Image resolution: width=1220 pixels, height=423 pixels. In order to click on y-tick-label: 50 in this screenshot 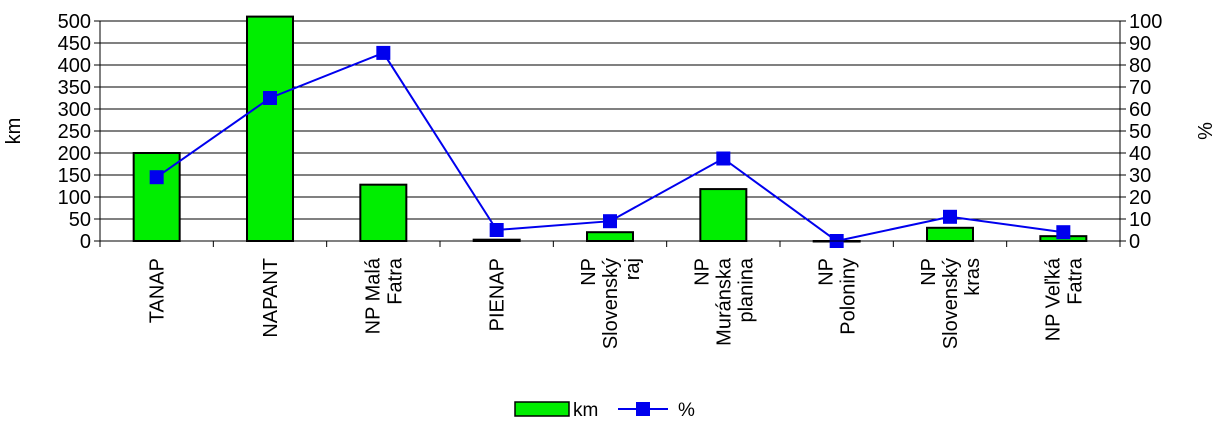, I will do `click(80, 220)`.